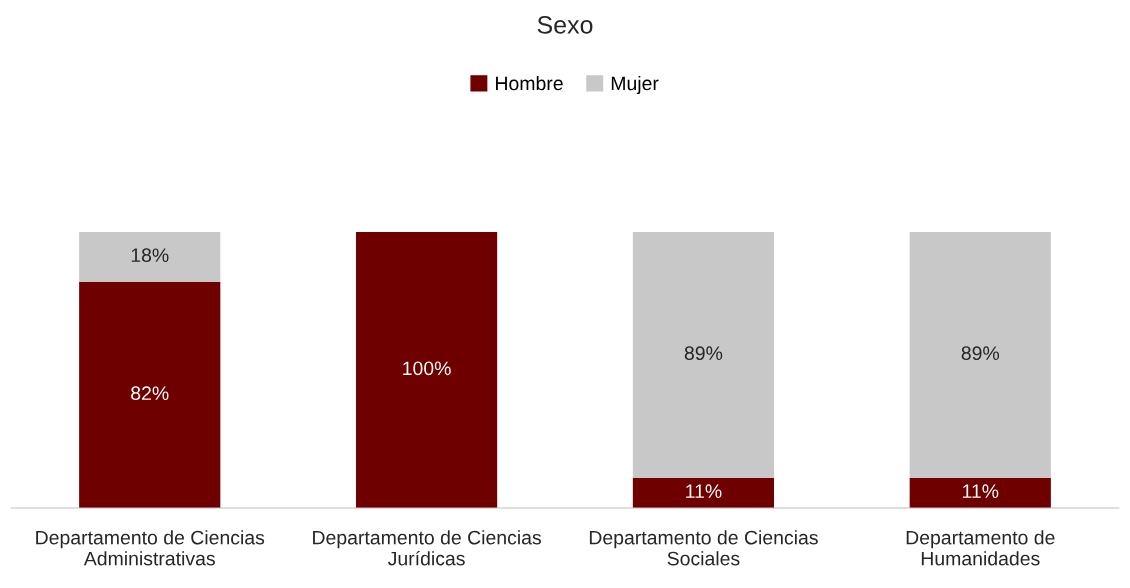 This screenshot has width=1130, height=588. Describe the element at coordinates (529, 83) in the screenshot. I see `legend-label: Hombre` at that location.